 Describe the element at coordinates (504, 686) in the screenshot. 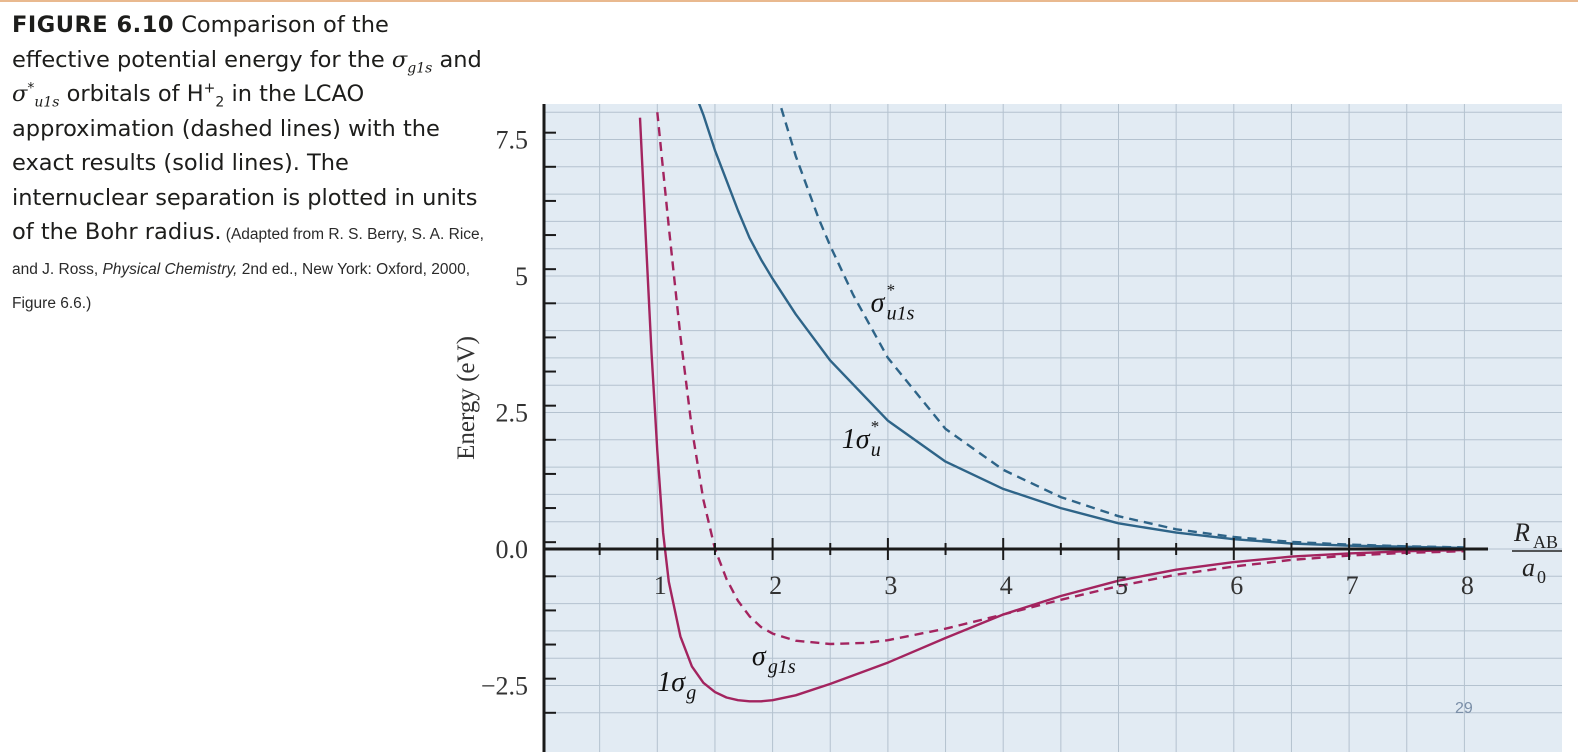

I see `y-tick-label: −2.5` at that location.